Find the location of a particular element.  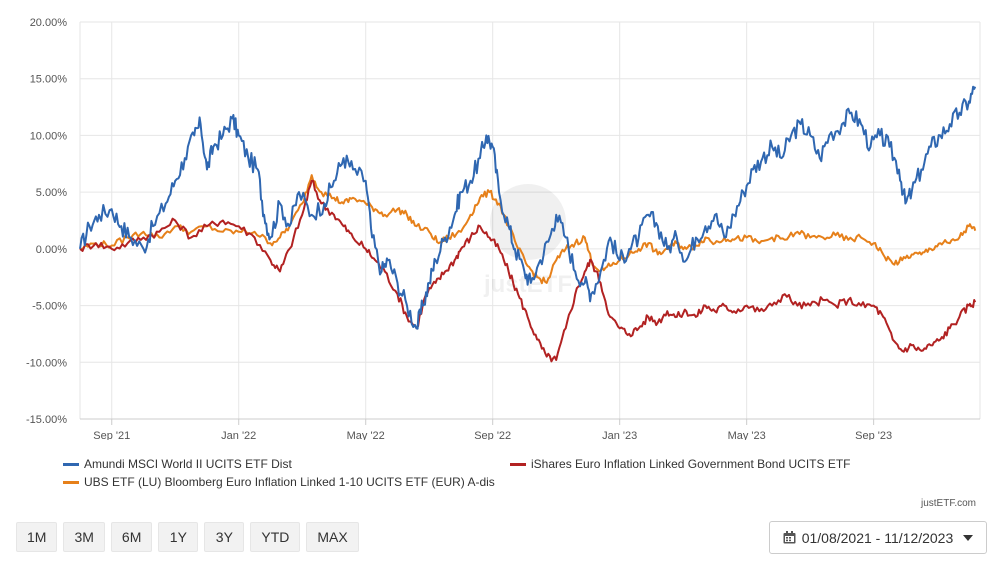

x-tick-label: Jan '23 is located at coordinates (619, 435).